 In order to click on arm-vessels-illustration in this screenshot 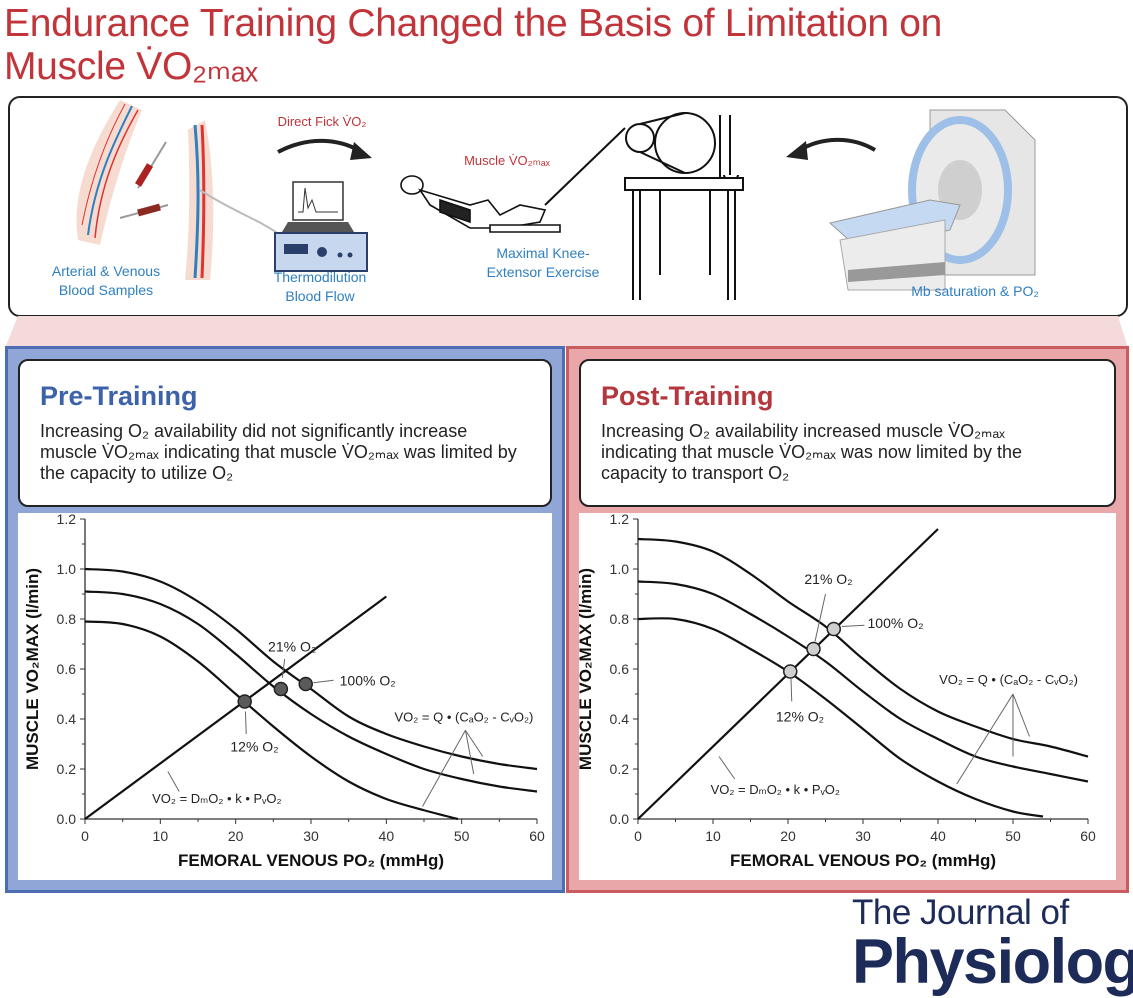, I will do `click(178, 190)`.